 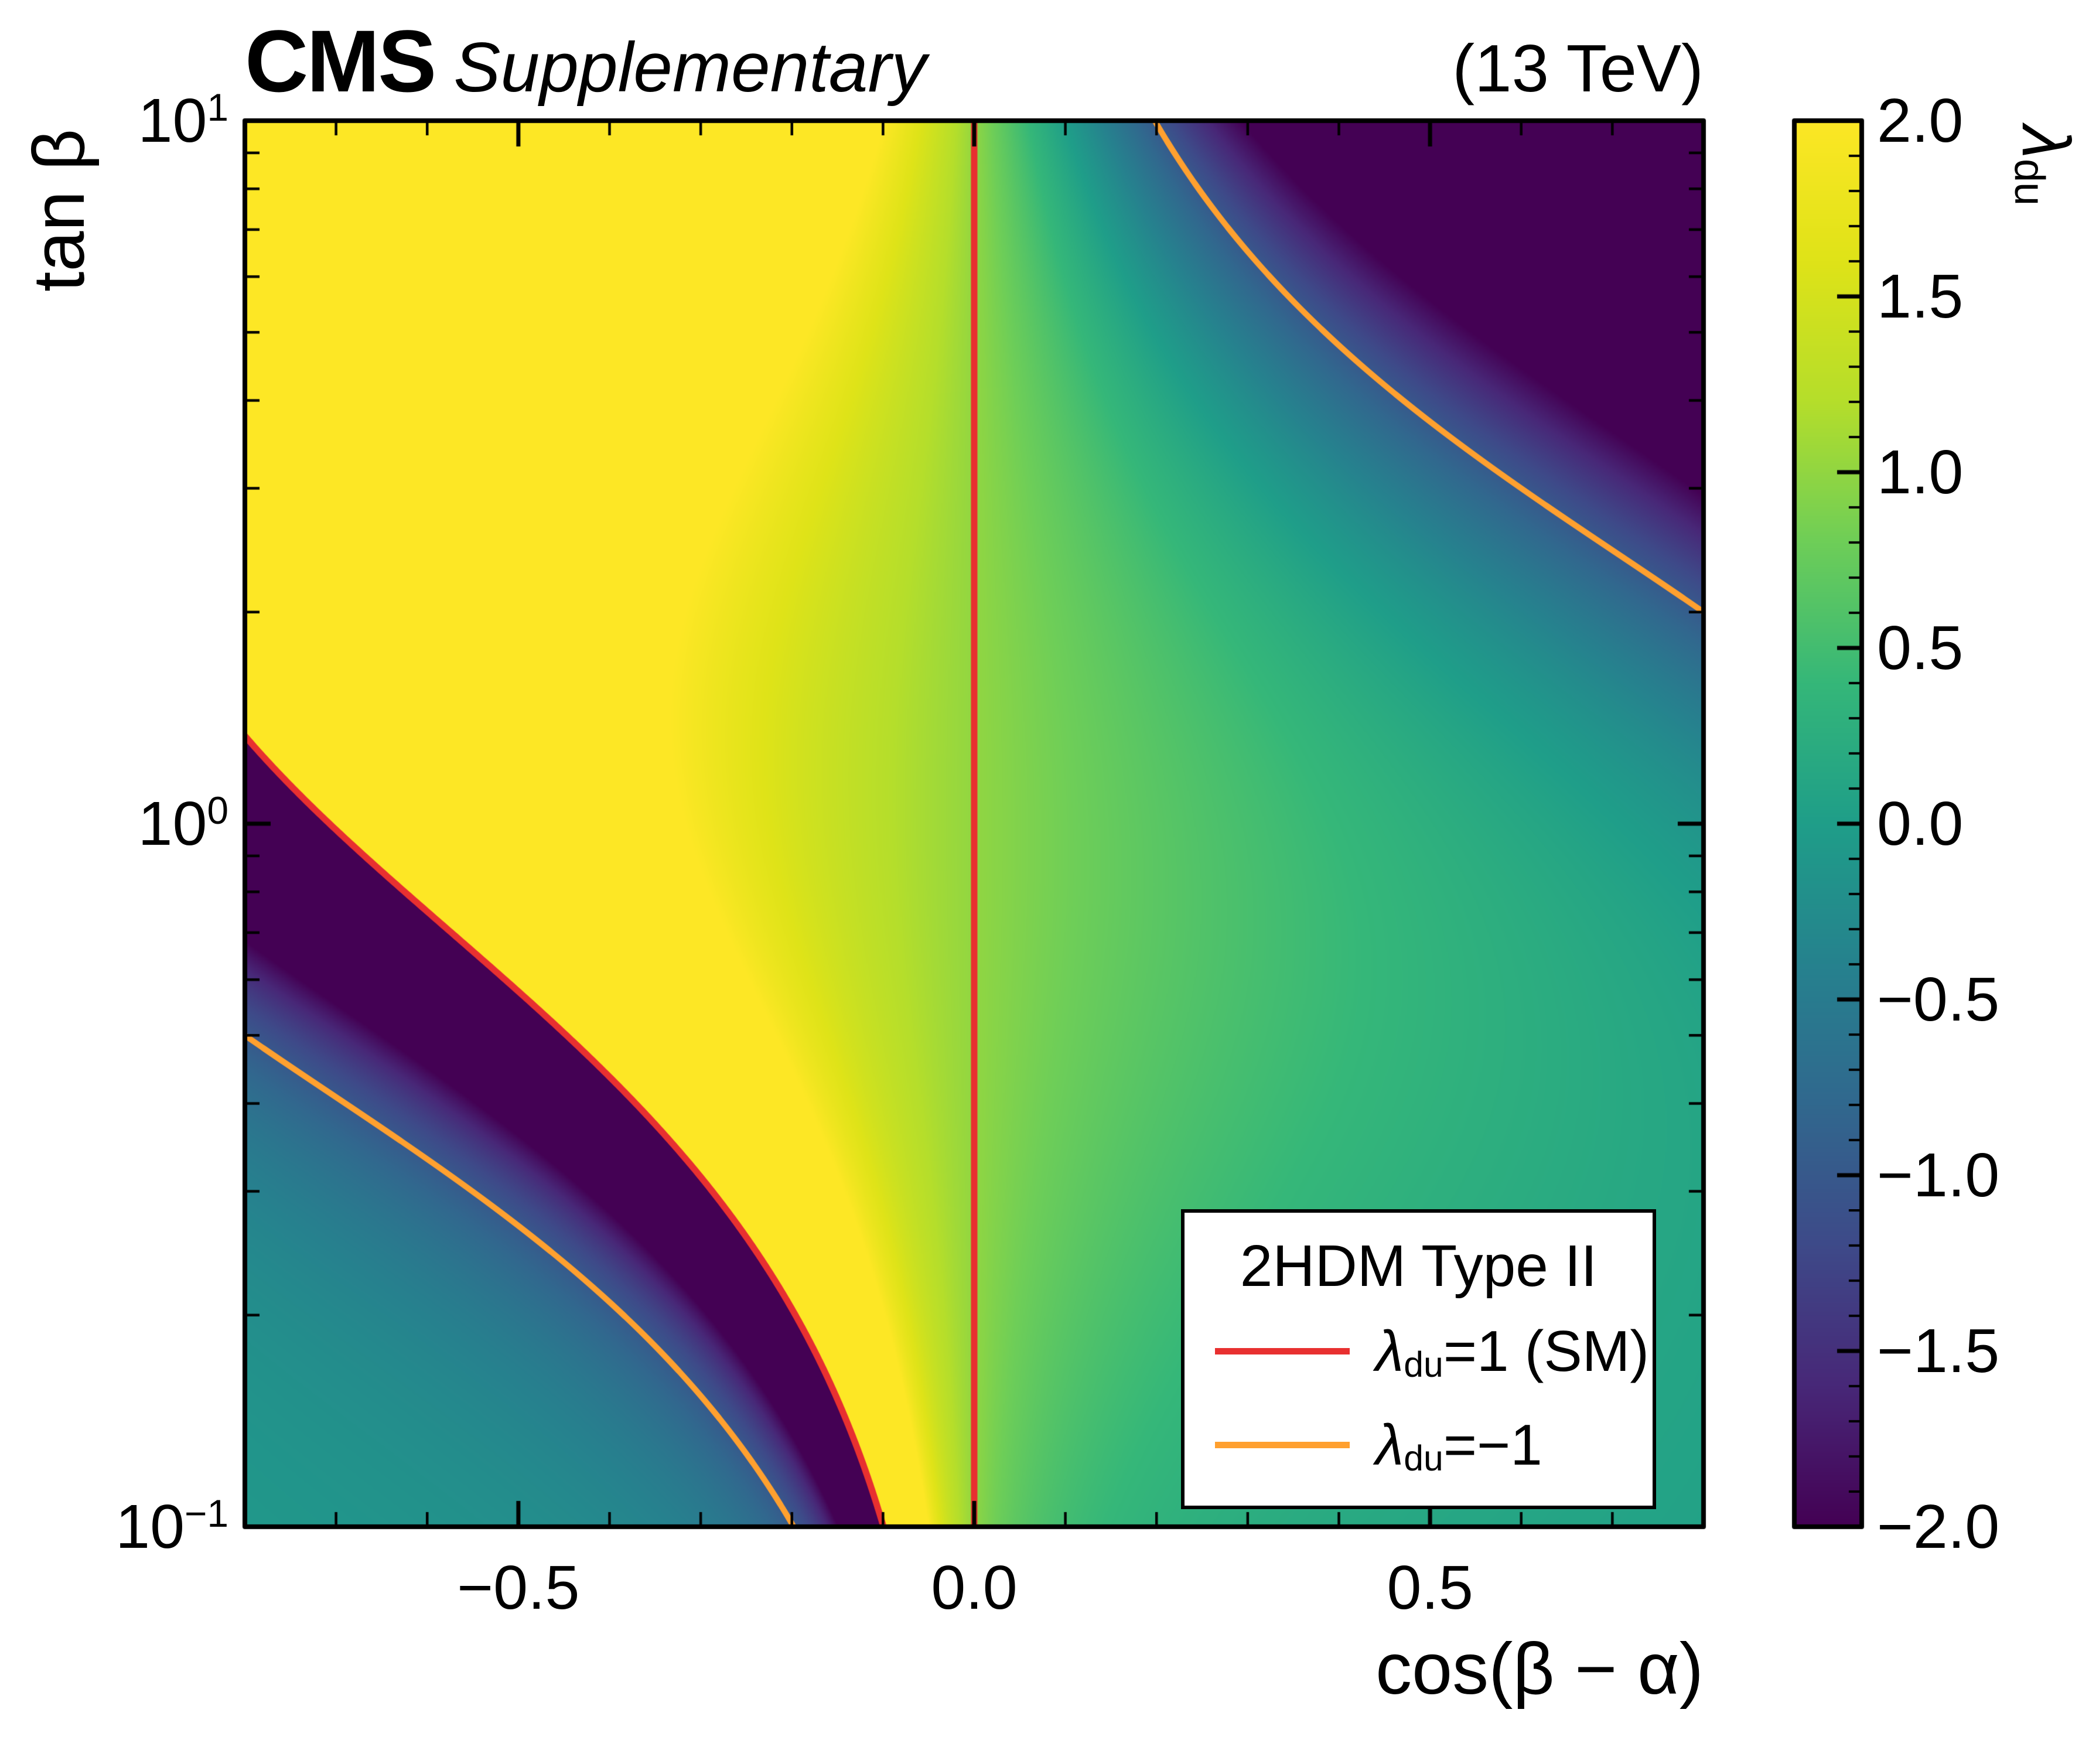 What do you see at coordinates (1539, 1669) in the screenshot?
I see `x-axis-title: cos(β − α)` at bounding box center [1539, 1669].